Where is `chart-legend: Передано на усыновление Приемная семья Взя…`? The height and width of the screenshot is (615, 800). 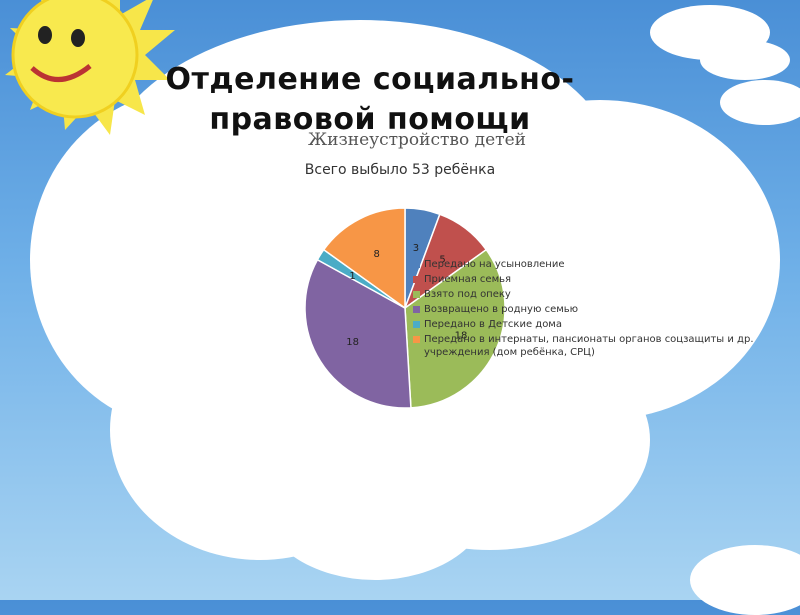
chart-legend: Передано на усыновление Приемная семья Взя… is located at coordinates (588, 309).